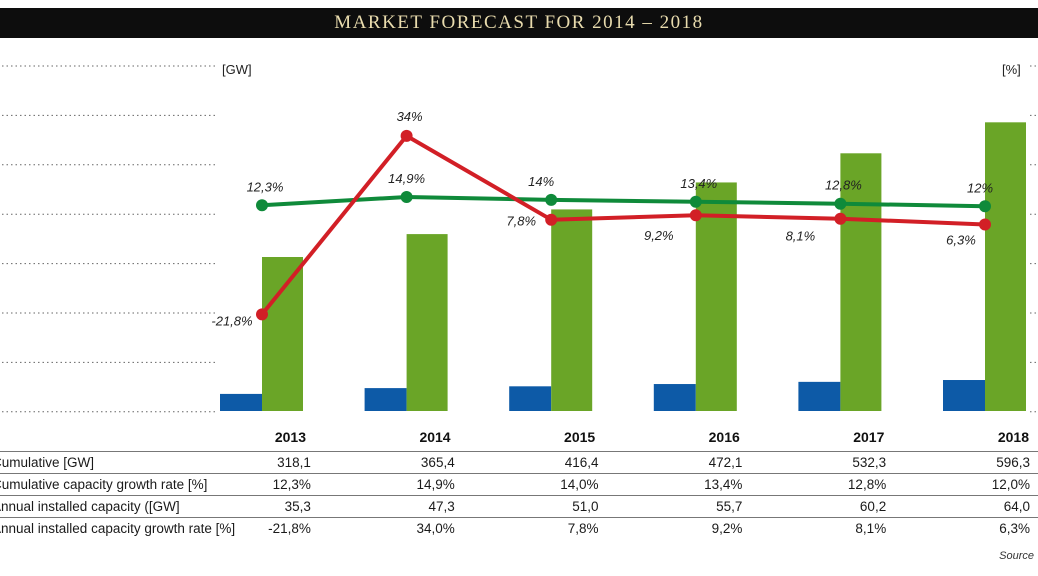 Image resolution: width=1038 pixels, height=576 pixels. What do you see at coordinates (1005, 267) in the screenshot?
I see `bar-cumulative-2018` at bounding box center [1005, 267].